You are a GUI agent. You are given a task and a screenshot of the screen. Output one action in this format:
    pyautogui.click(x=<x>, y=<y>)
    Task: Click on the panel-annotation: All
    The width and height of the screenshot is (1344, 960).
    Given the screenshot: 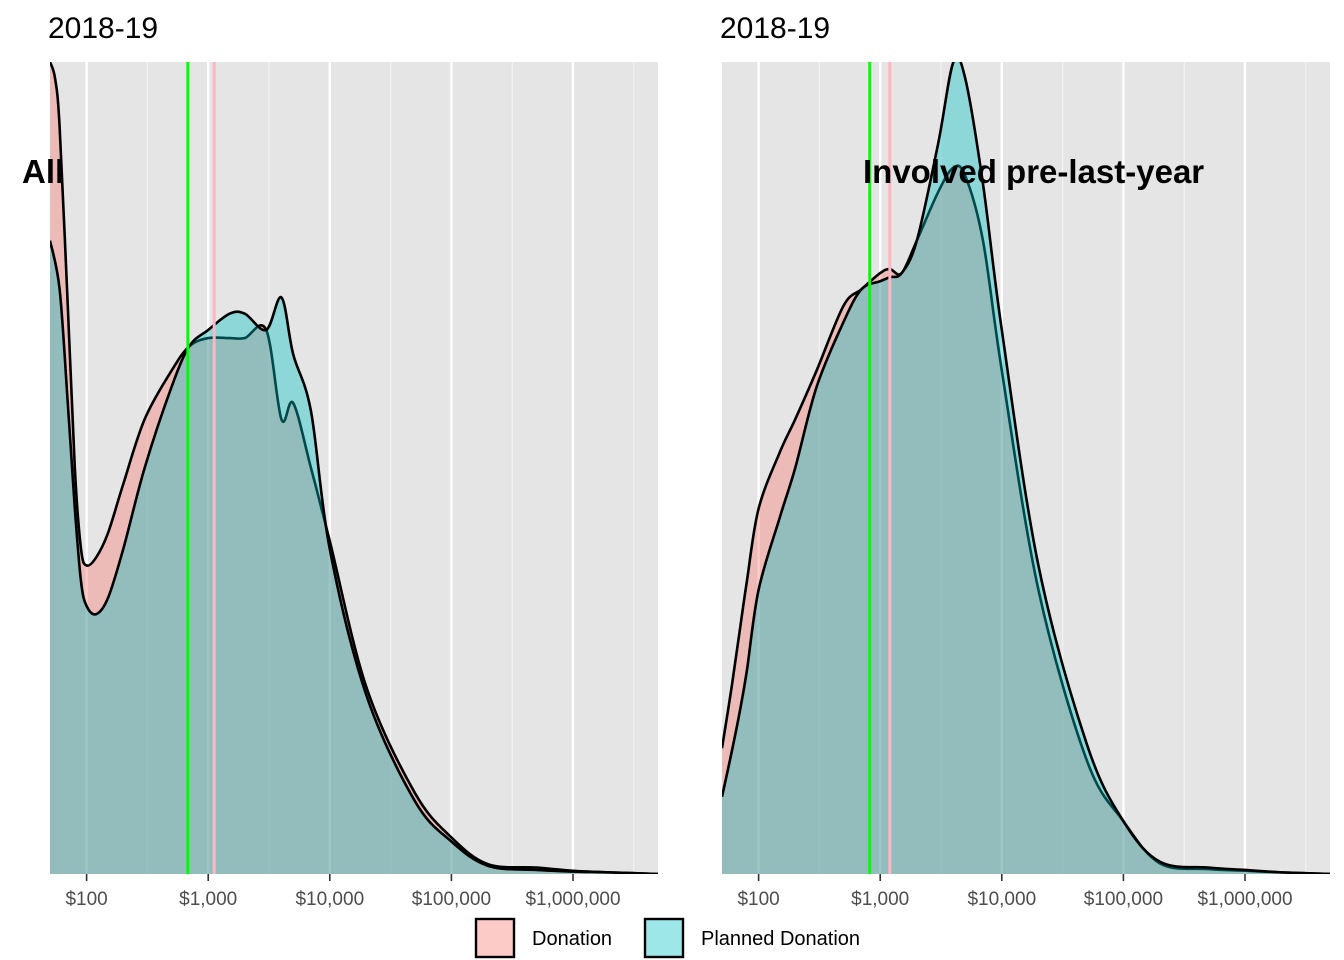 What is the action you would take?
    pyautogui.click(x=43, y=171)
    